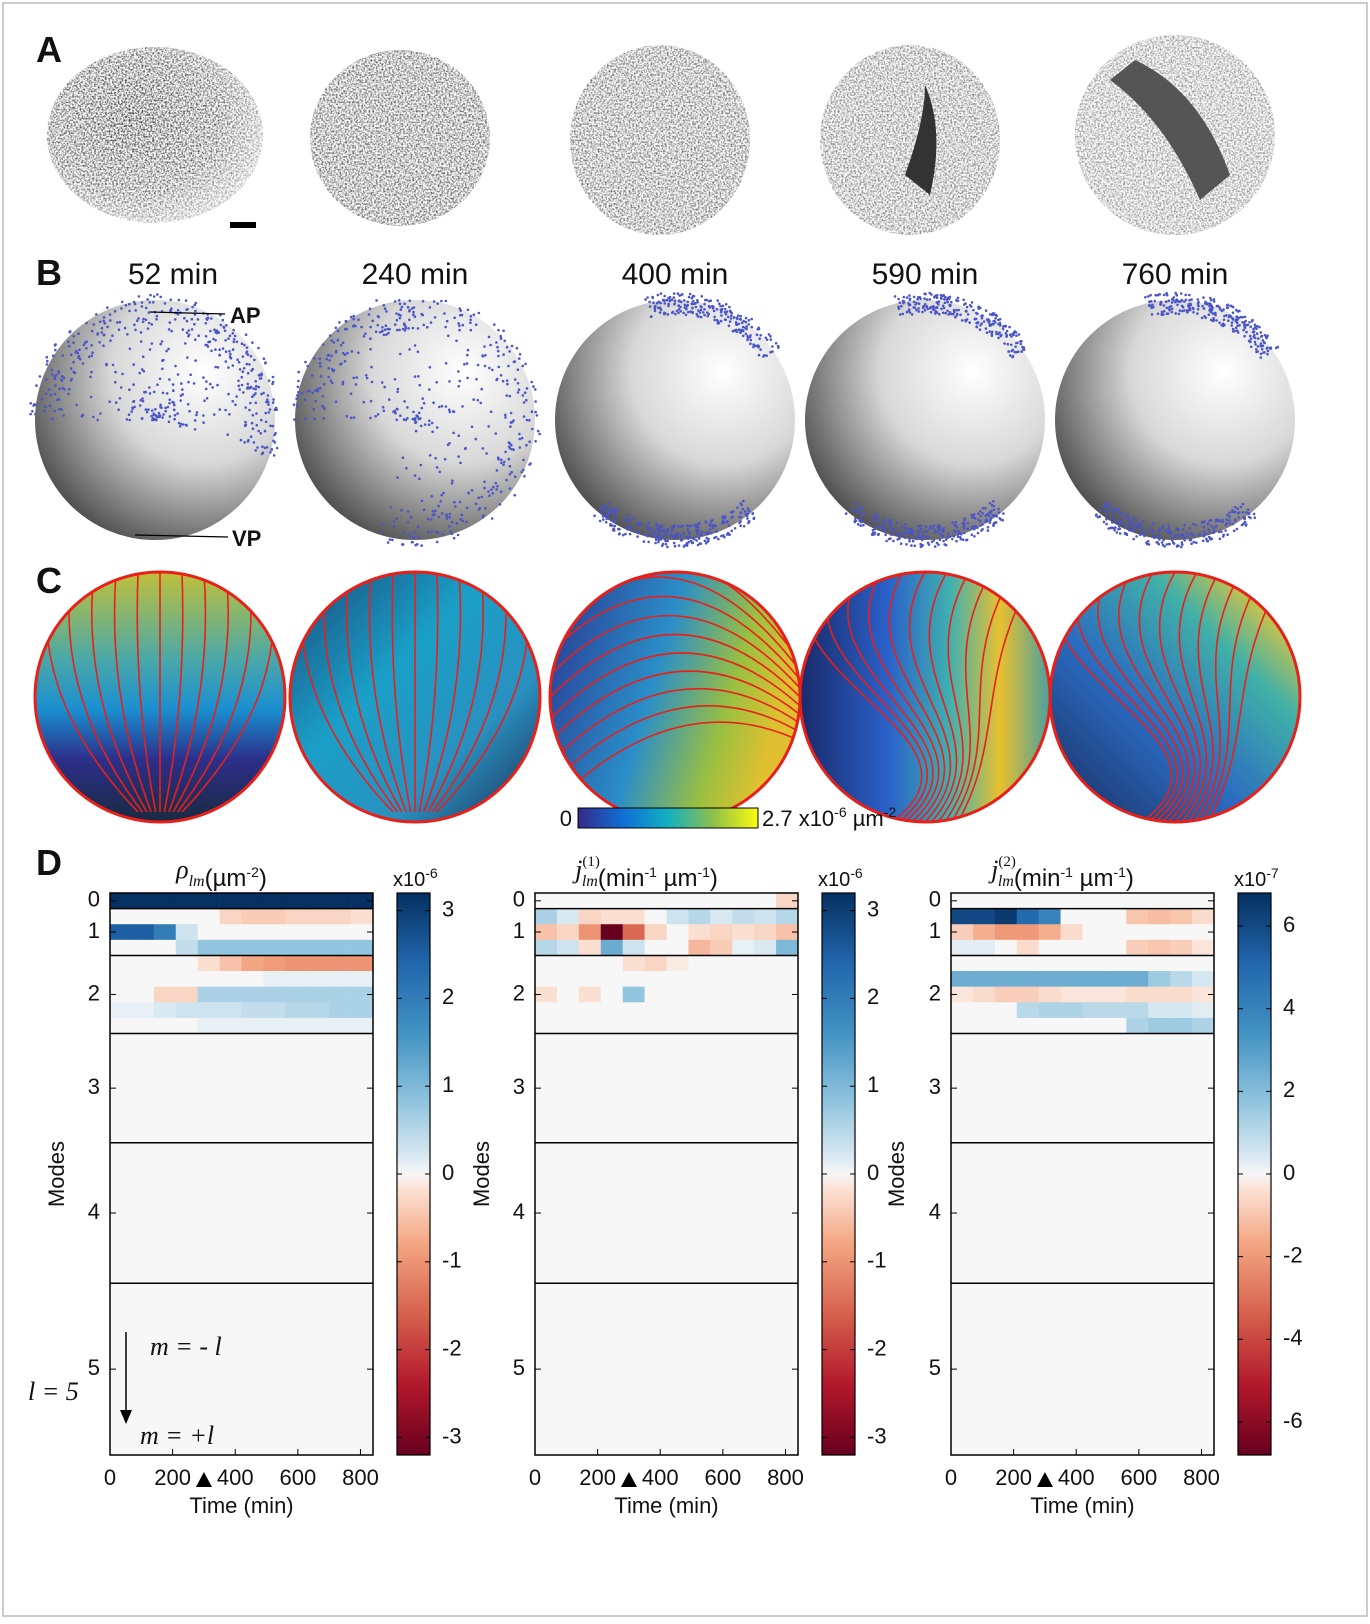  I want to click on time-label: 52 min, so click(173, 274).